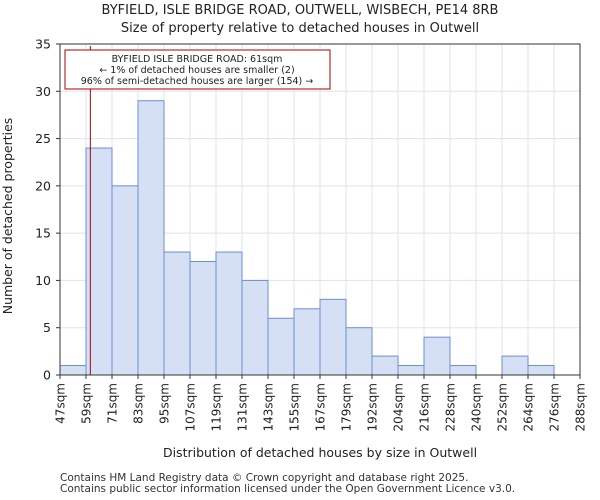 The image size is (600, 500). I want to click on x-tick-label: 71sqm, so click(113, 403).